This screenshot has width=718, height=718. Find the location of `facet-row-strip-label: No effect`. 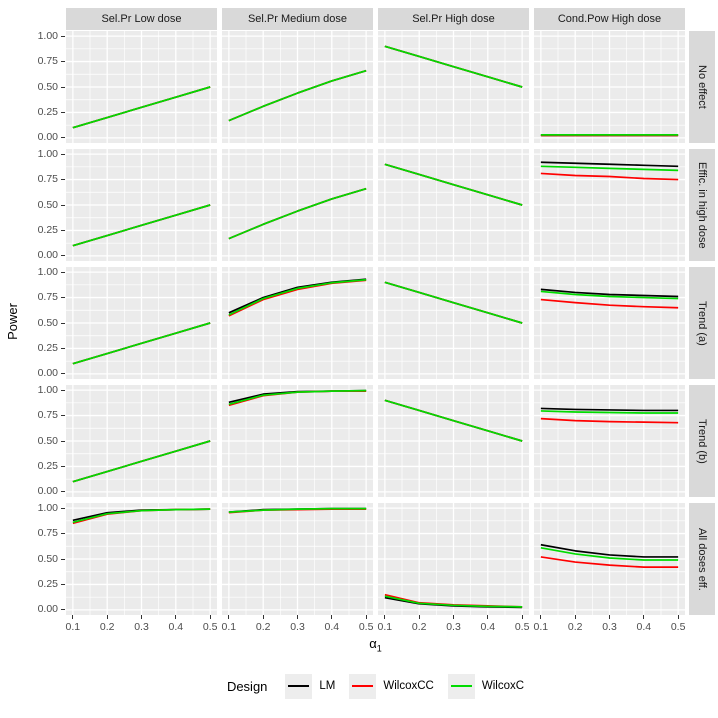

facet-row-strip-label: No effect is located at coordinates (702, 87).